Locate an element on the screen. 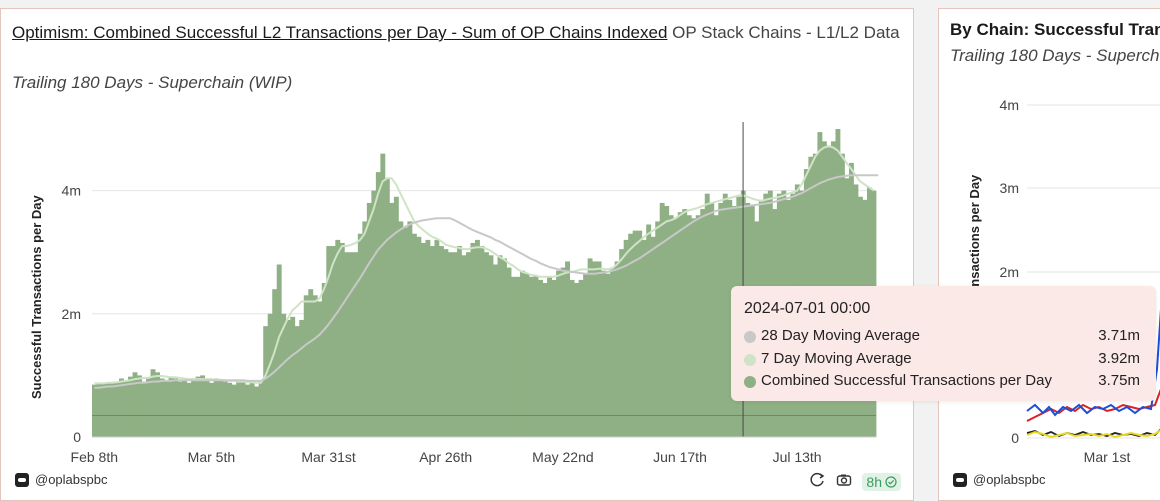 Image resolution: width=1160 pixels, height=501 pixels. camera-icon is located at coordinates (844, 481).